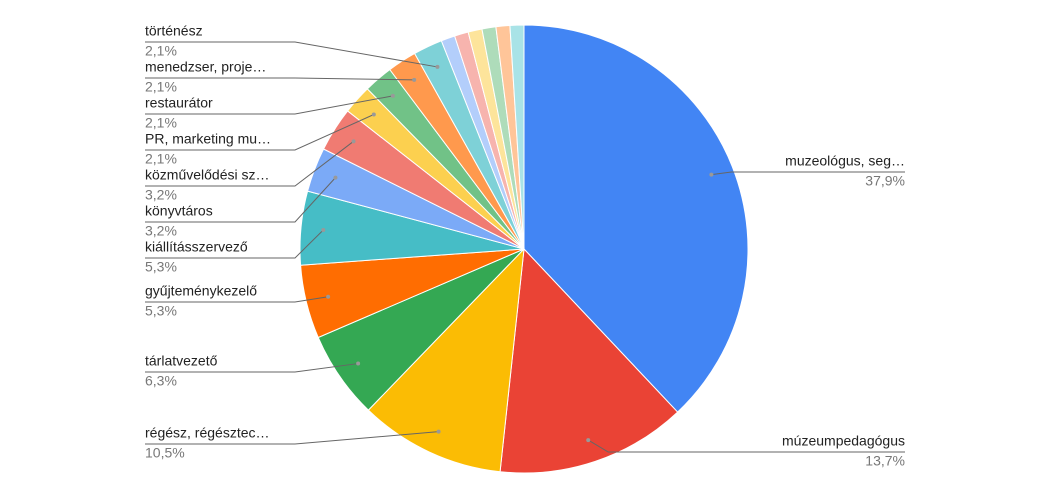  What do you see at coordinates (165, 453) in the screenshot?
I see `slice-percent: 10,5%` at bounding box center [165, 453].